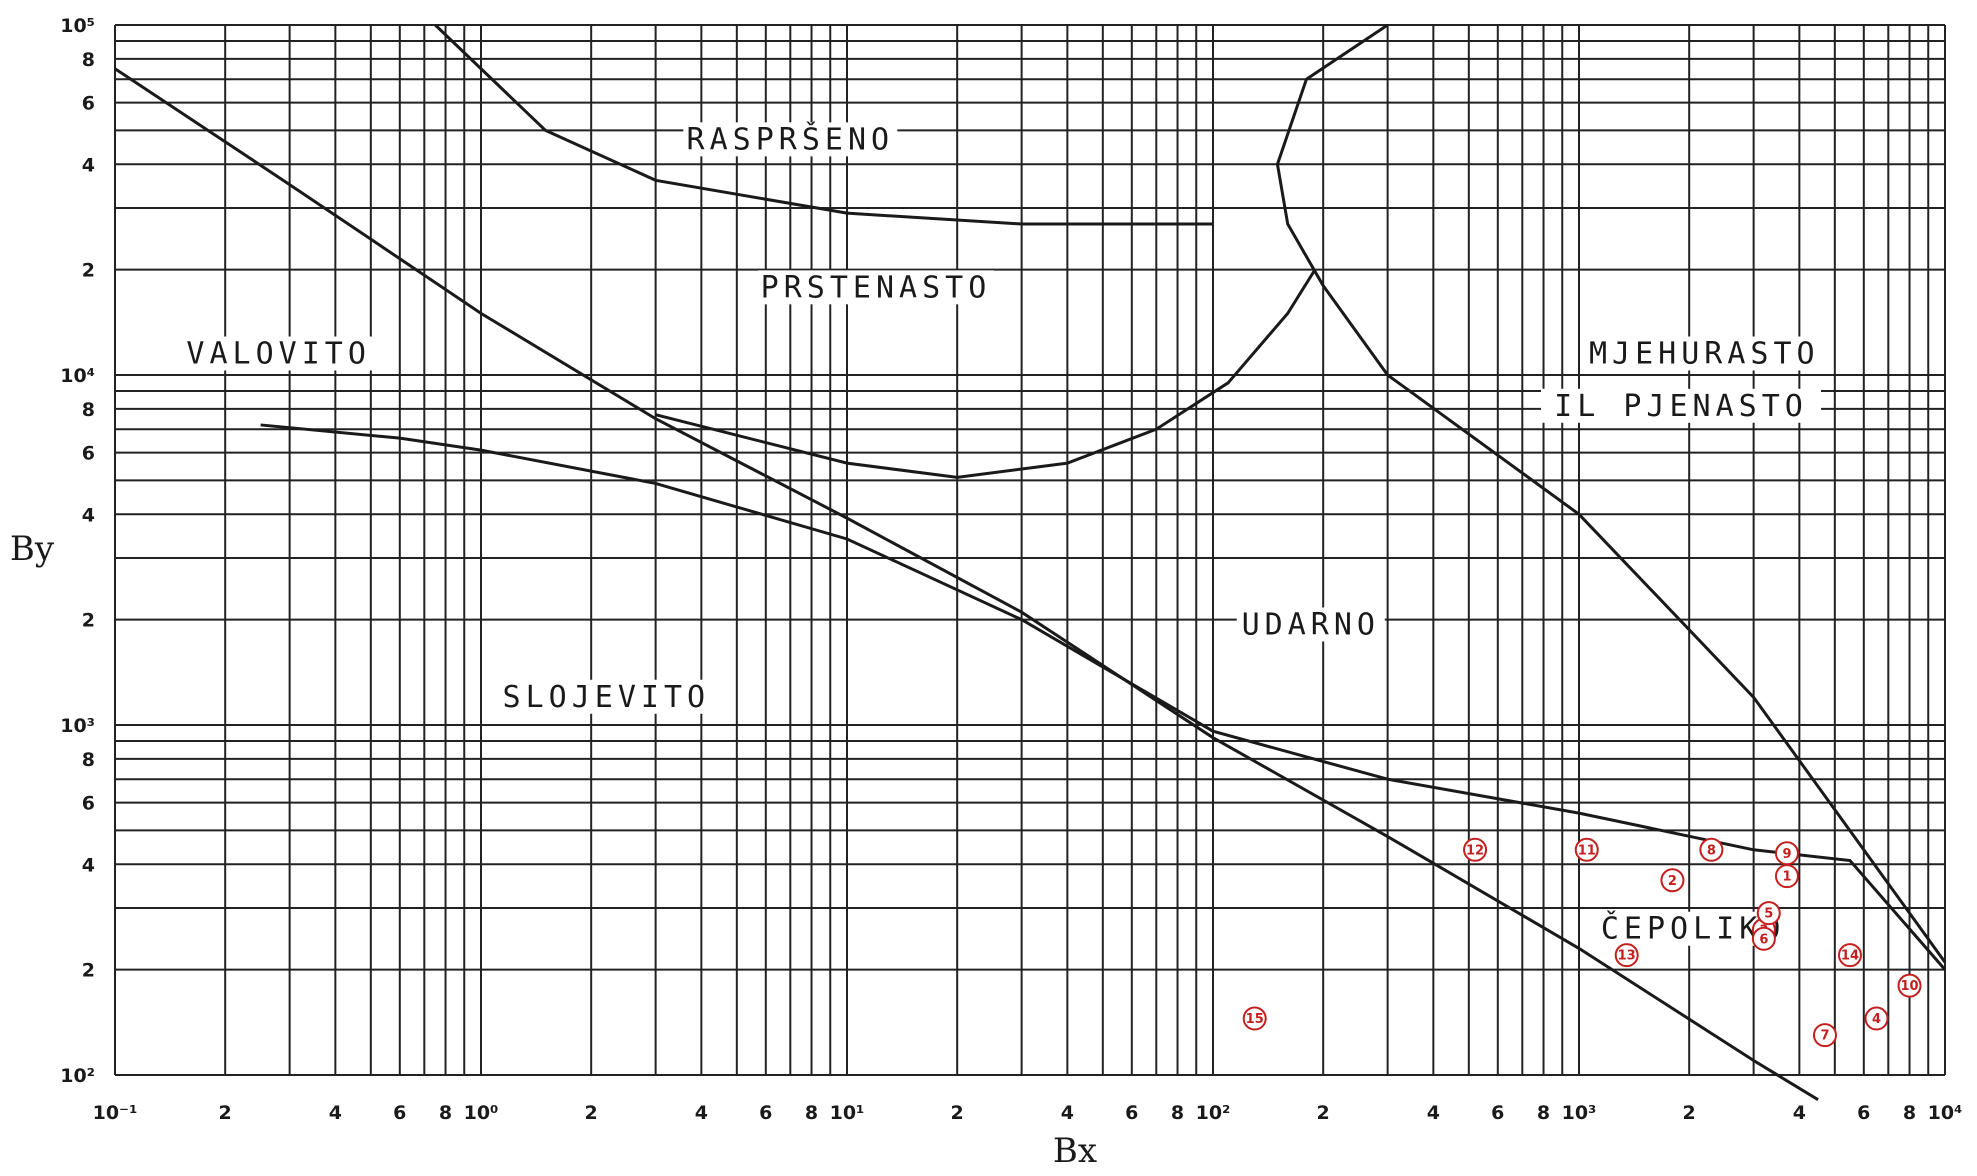 The image size is (1977, 1176). Describe the element at coordinates (847, 1113) in the screenshot. I see `x-tick-label: 10¹` at that location.